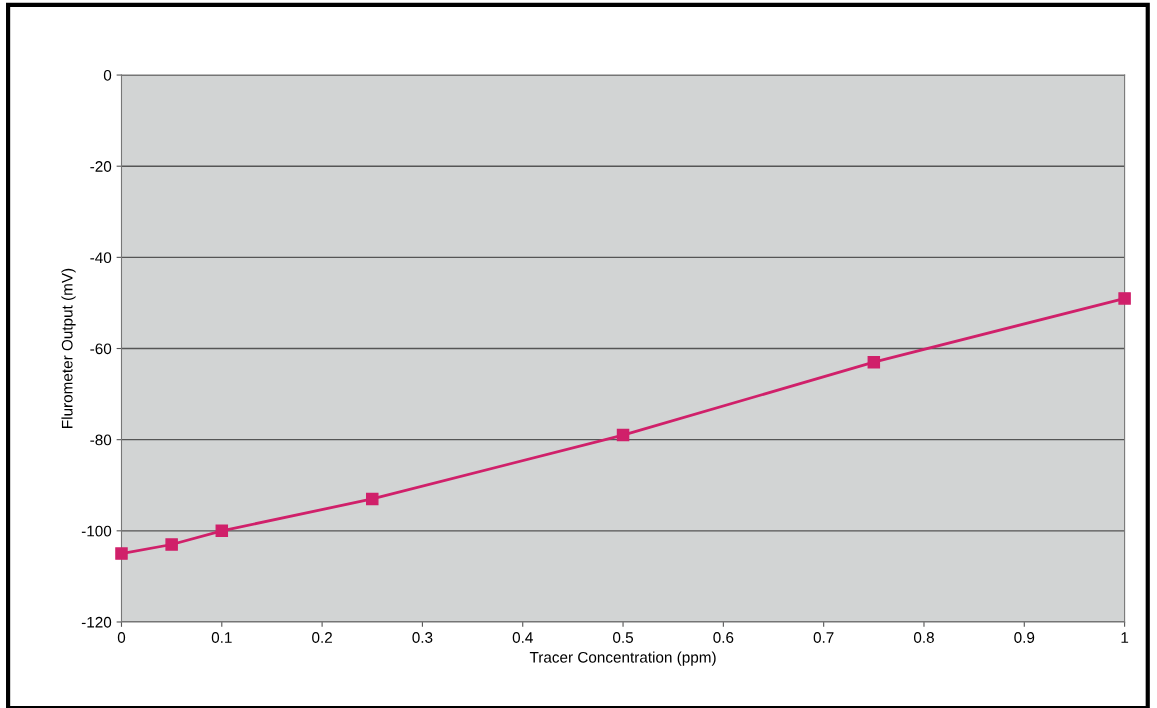 Image resolution: width=1157 pixels, height=708 pixels. What do you see at coordinates (96, 622) in the screenshot?
I see `y-tick-label: -120` at bounding box center [96, 622].